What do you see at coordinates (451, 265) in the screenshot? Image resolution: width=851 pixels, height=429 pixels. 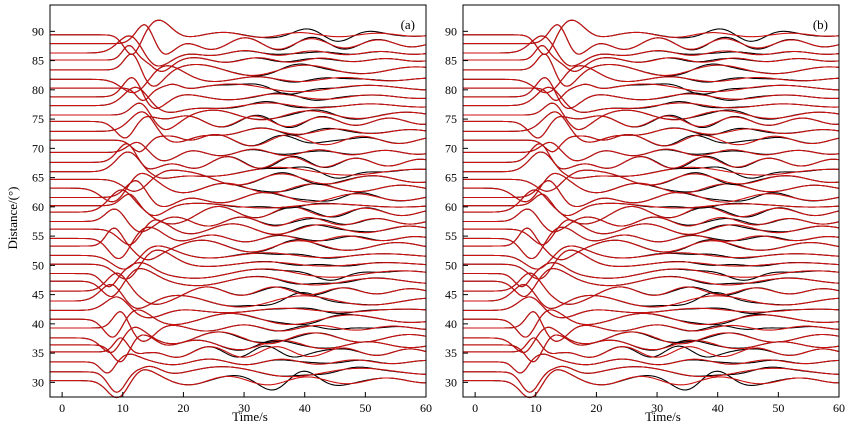 I see `y-tick-label: 50` at bounding box center [451, 265].